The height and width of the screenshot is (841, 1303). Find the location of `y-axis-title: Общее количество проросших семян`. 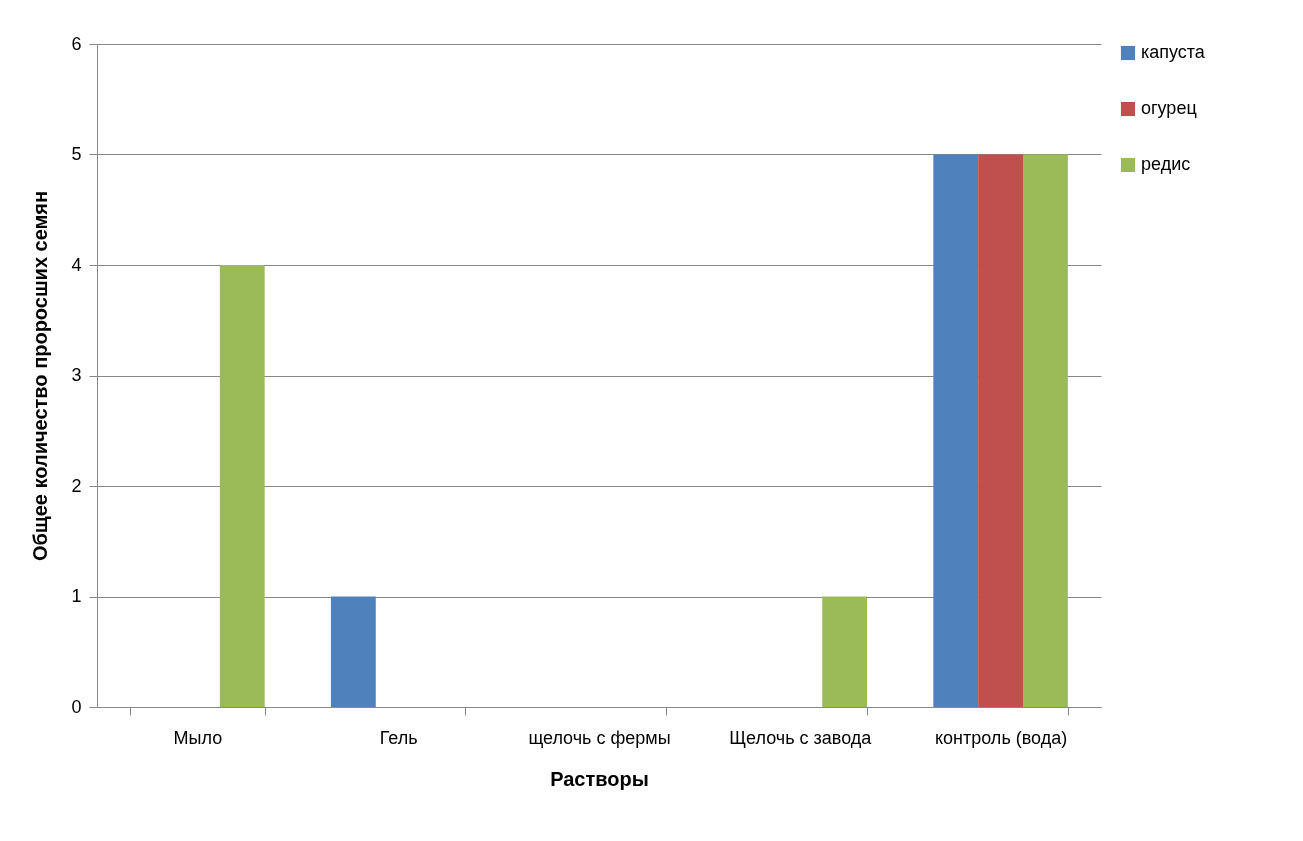

y-axis-title: Общее количество проросших семян is located at coordinates (40, 376).